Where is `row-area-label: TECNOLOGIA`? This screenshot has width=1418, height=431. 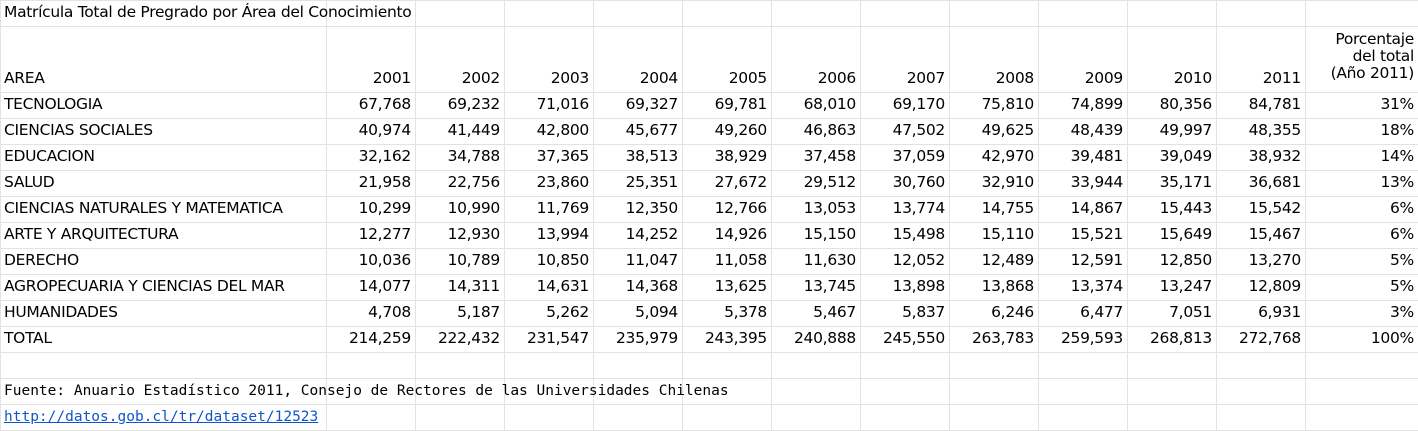
row-area-label: TECNOLOGIA is located at coordinates (53, 104).